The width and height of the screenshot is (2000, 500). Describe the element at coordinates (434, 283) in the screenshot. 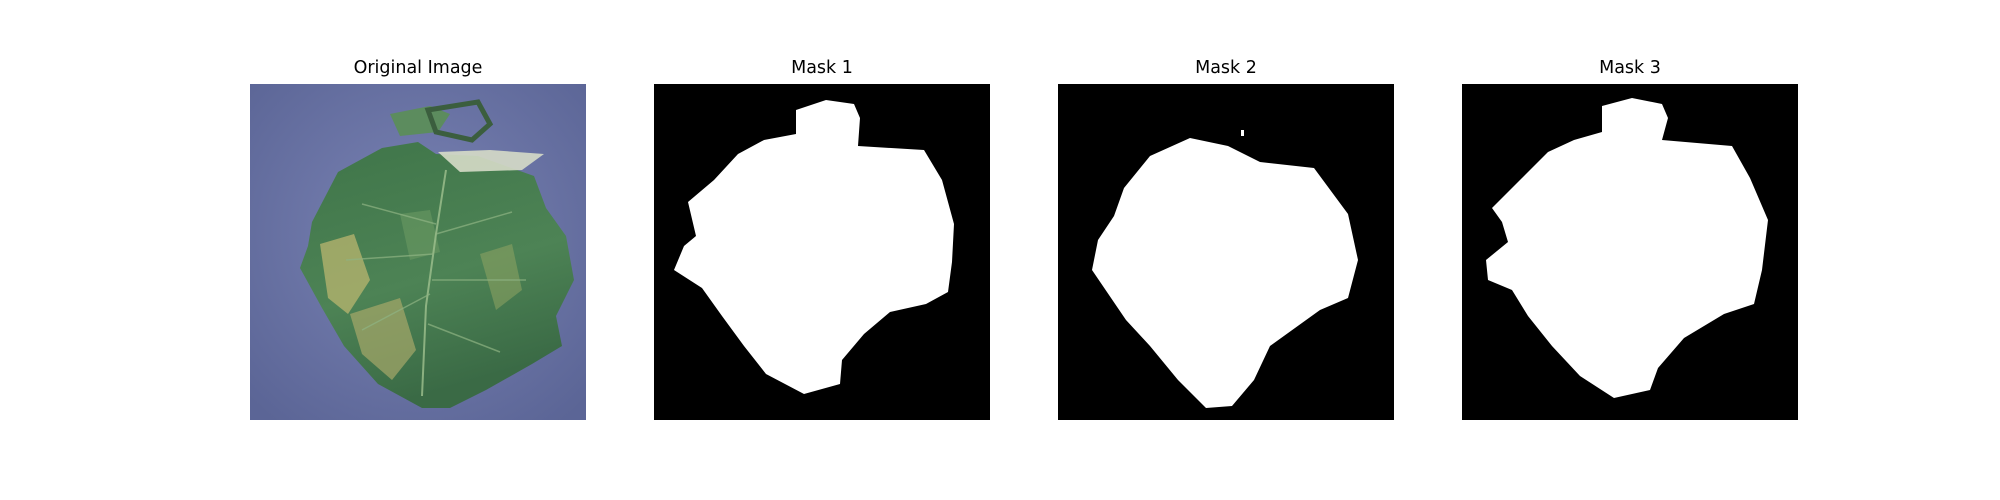

I see `leaf-midrib` at that location.